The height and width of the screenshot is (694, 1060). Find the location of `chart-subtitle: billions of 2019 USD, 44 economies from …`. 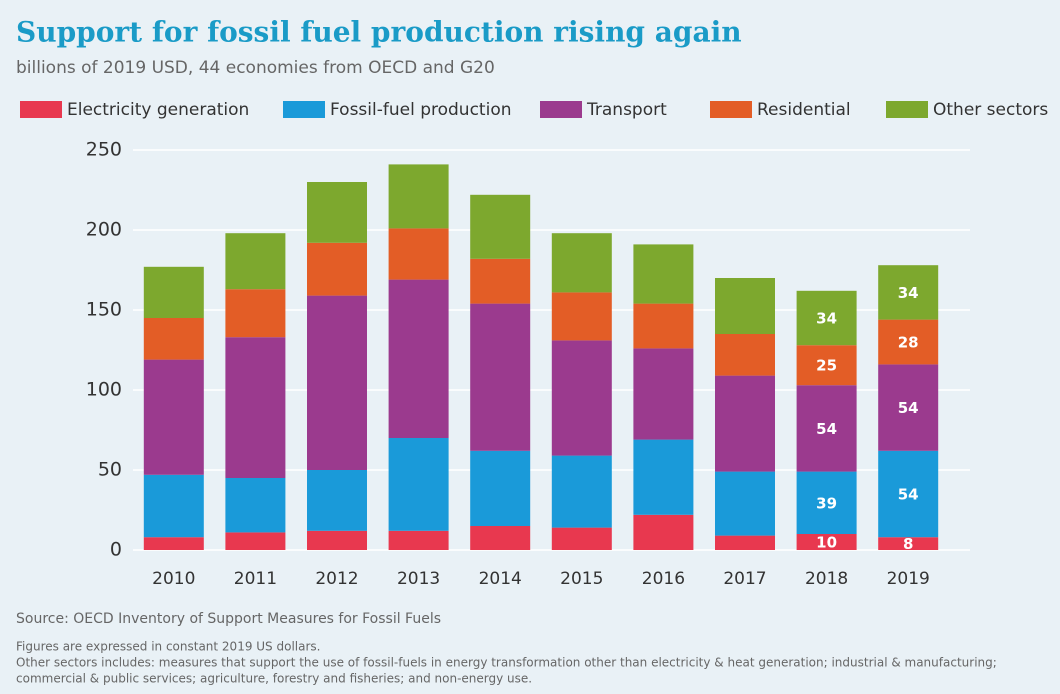

chart-subtitle: billions of 2019 USD, 44 economies from … is located at coordinates (255, 68).